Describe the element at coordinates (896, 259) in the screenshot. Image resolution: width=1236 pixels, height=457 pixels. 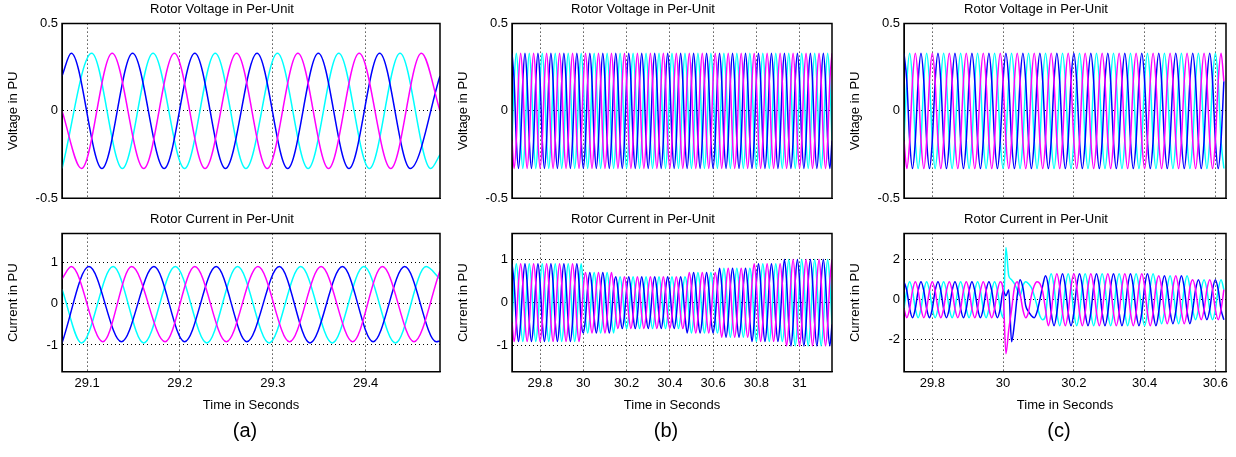
I see `y-tick-label: 2` at that location.